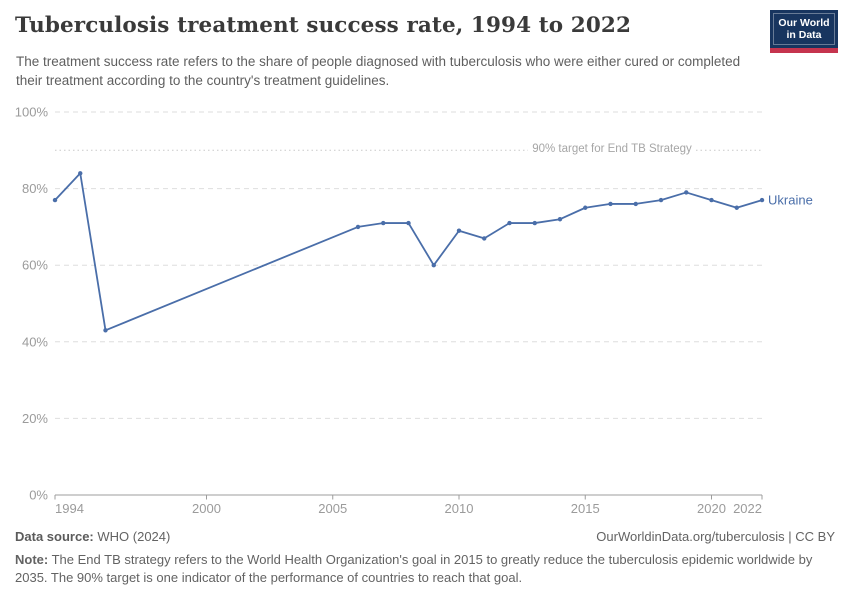  I want to click on data-point-ukraine-2008, so click(408, 223).